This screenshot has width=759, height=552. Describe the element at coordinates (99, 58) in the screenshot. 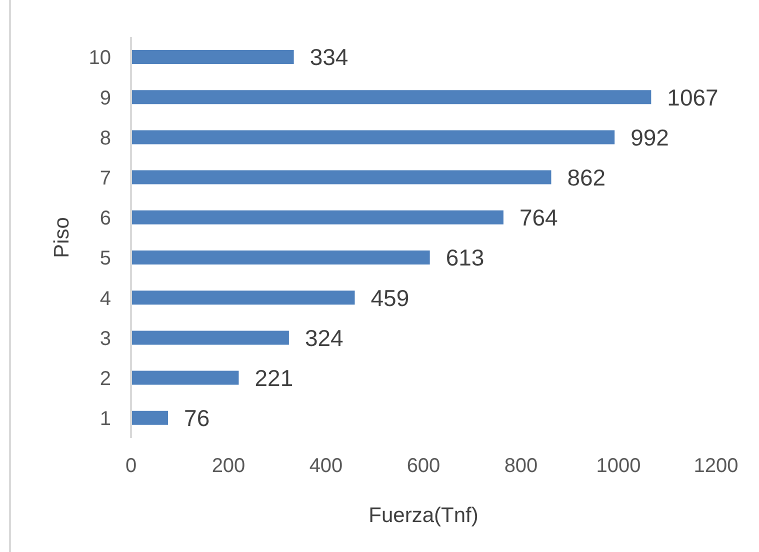

I see `y-tick-label: 10` at that location.